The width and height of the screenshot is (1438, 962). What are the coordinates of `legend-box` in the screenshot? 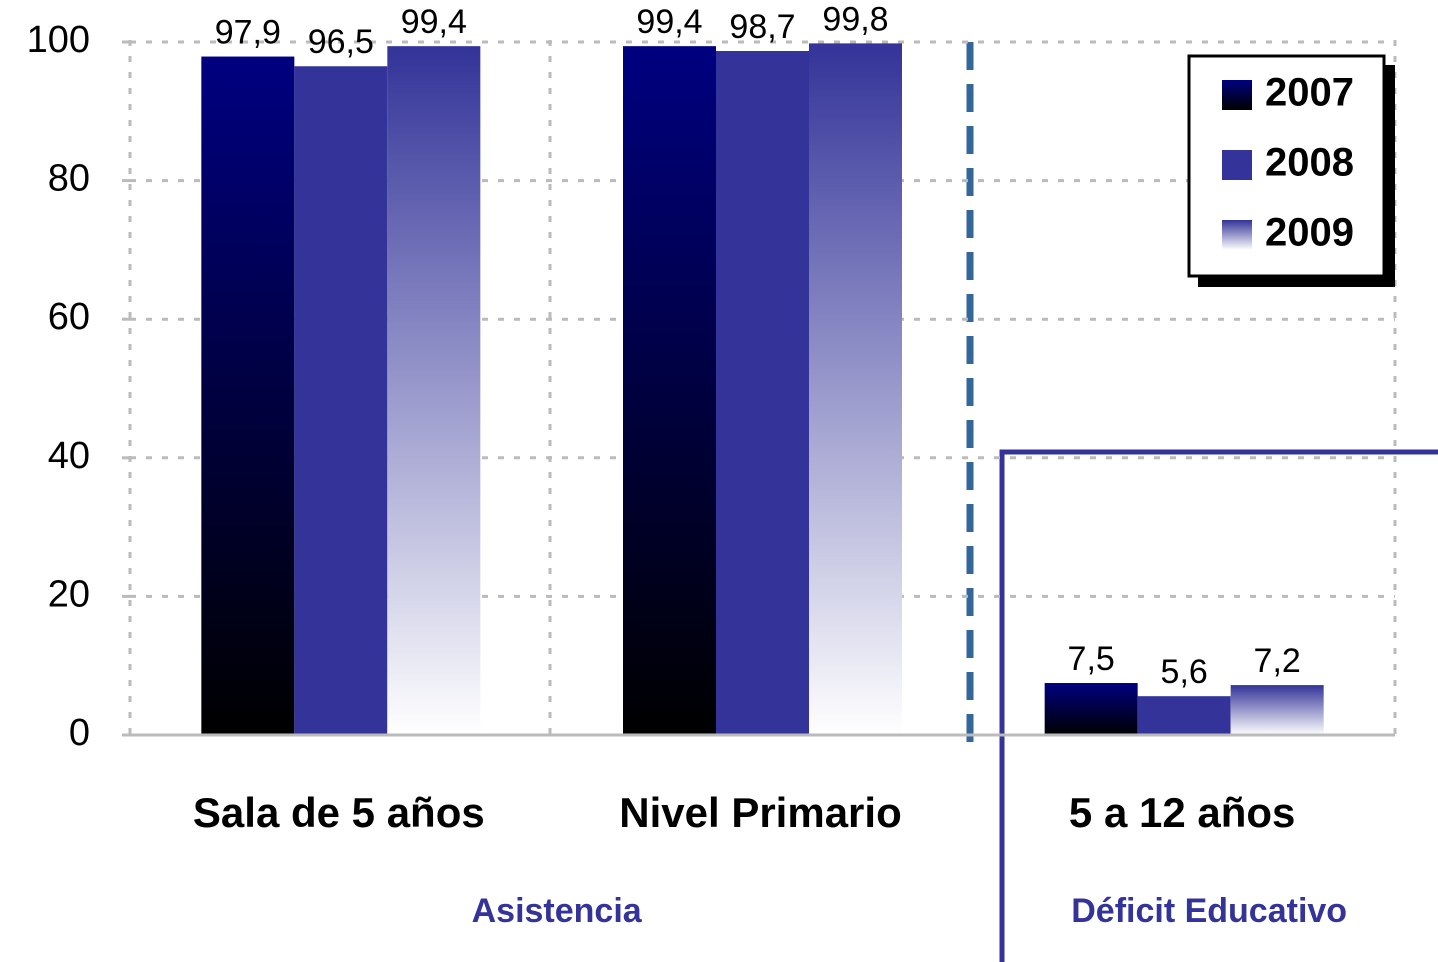 It's located at (1286, 166).